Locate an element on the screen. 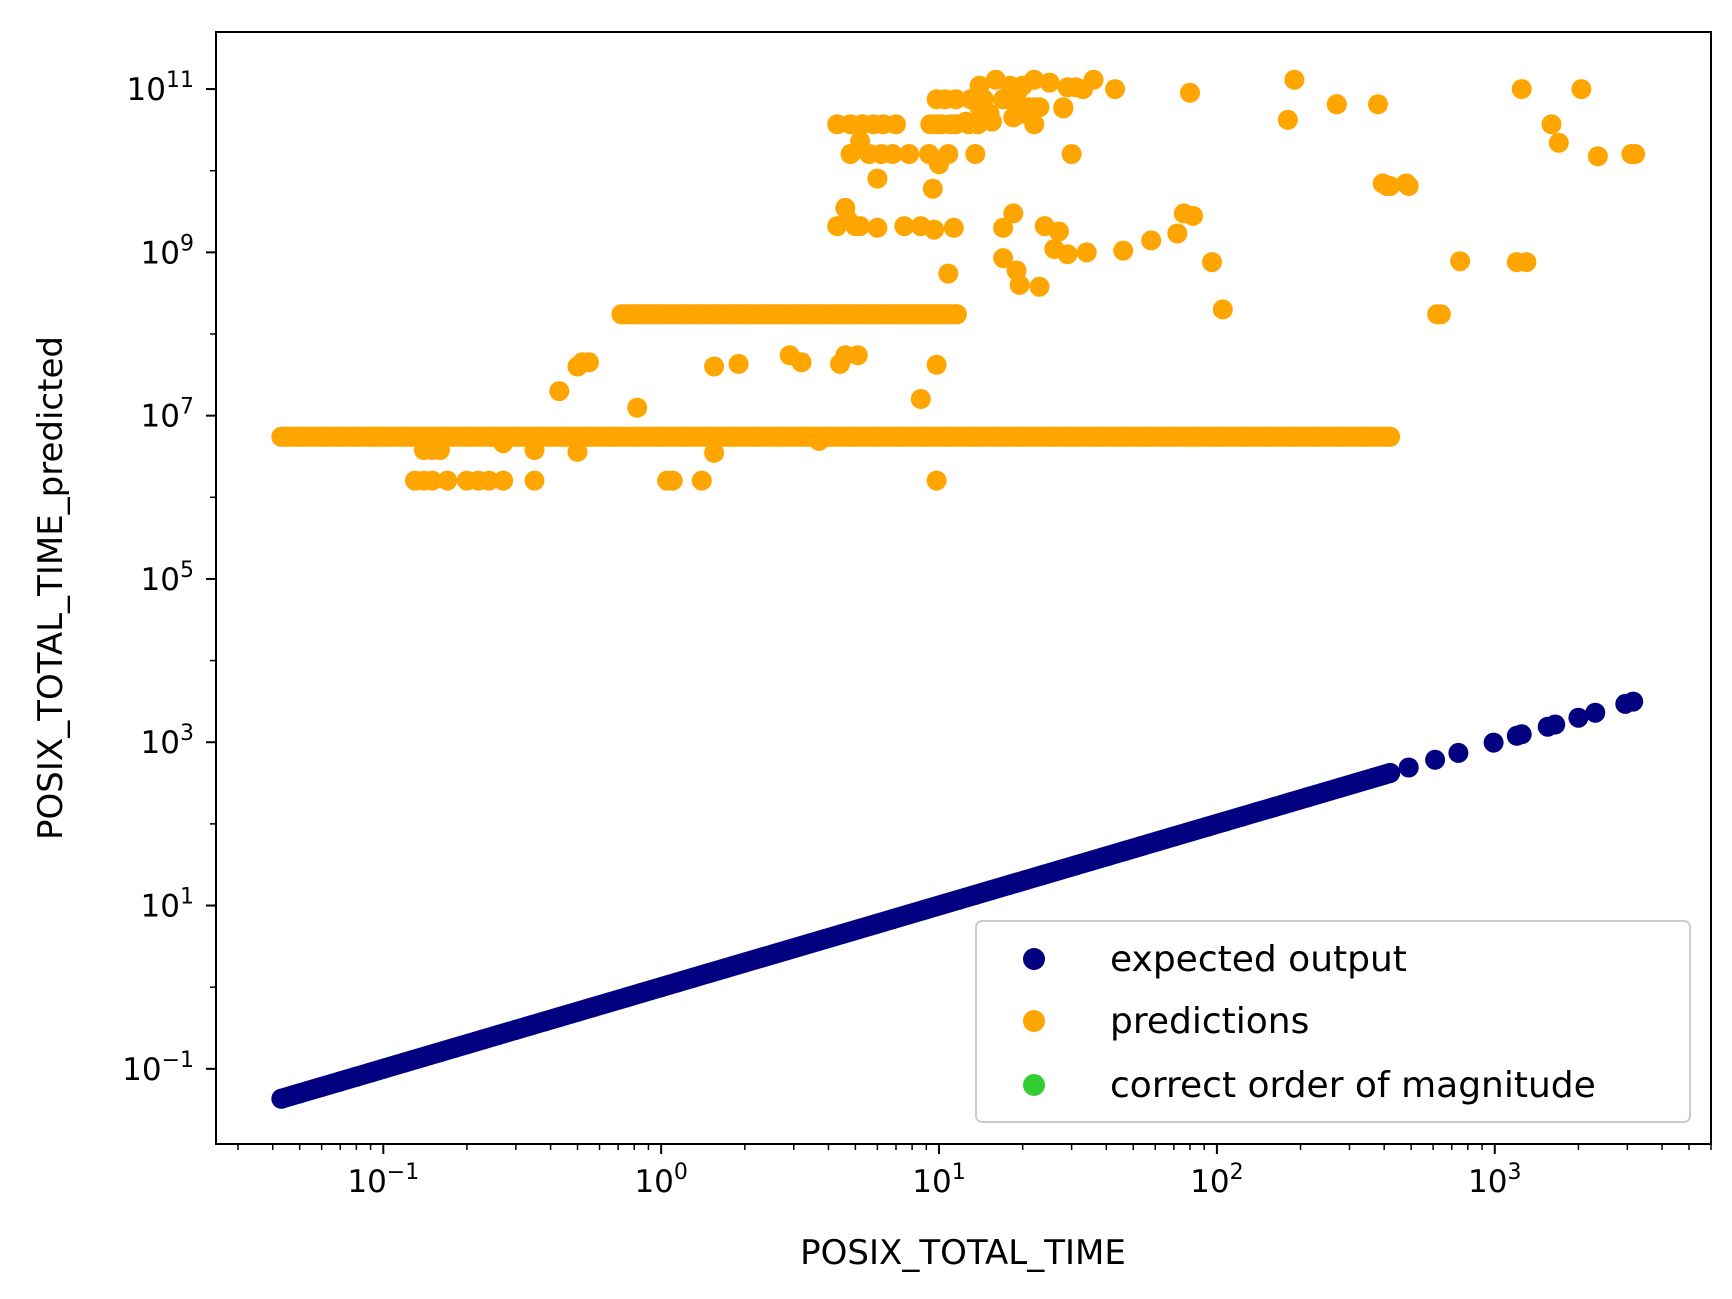 The image size is (1732, 1299). legend-marker-predictions is located at coordinates (1034, 1021).